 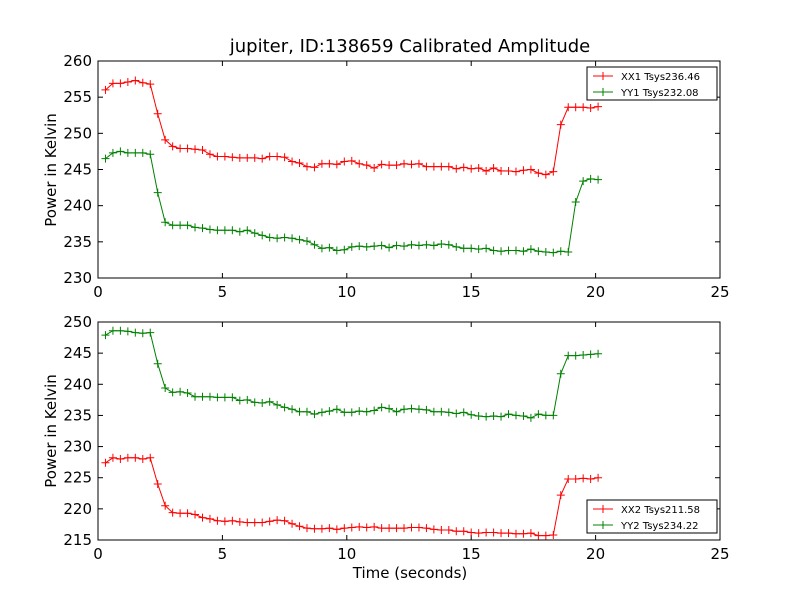 I want to click on top-y-axis-label: Power in Kelvin, so click(x=51, y=170).